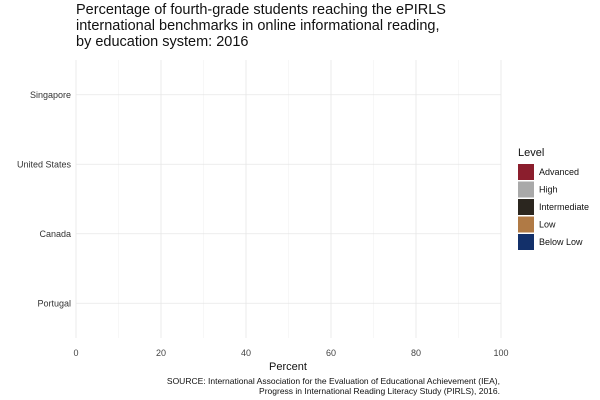 Image resolution: width=600 pixels, height=400 pixels. I want to click on x-tick-label: 80, so click(416, 353).